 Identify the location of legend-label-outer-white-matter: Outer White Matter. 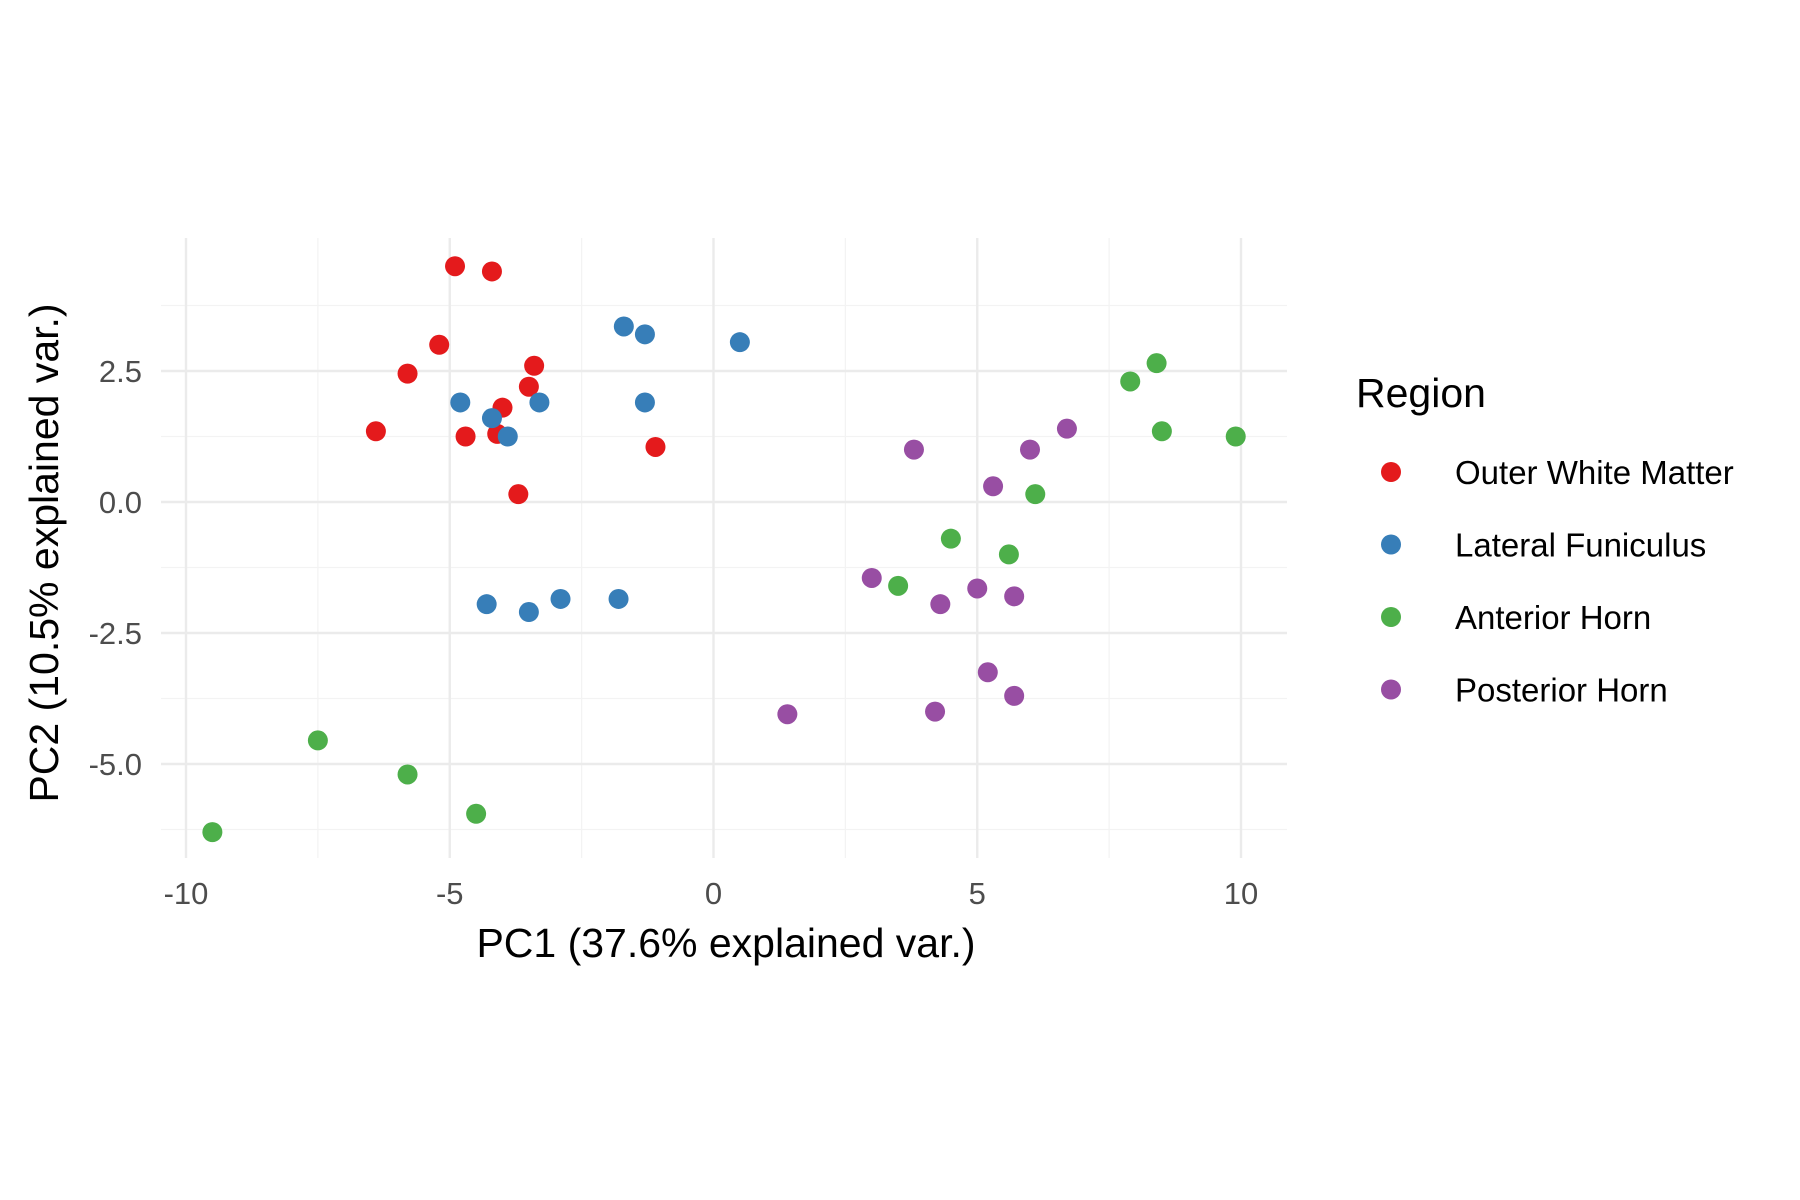
(1594, 472).